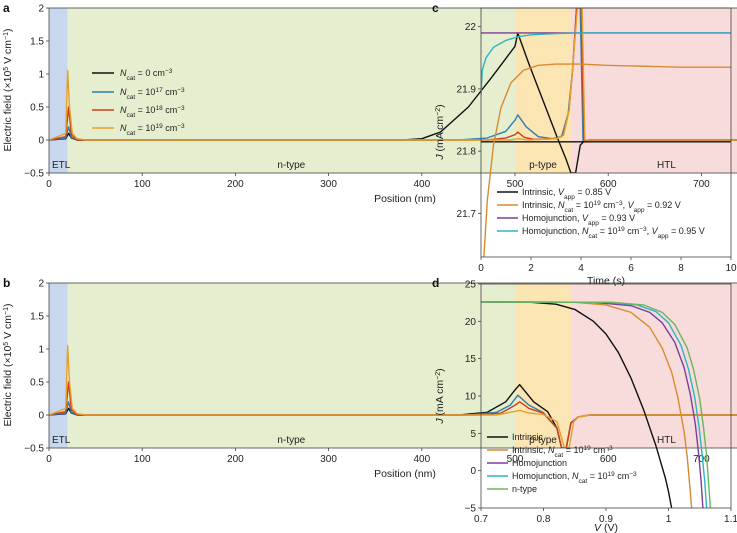 This screenshot has width=737, height=533. Describe the element at coordinates (8, 89) in the screenshot. I see `y-axis-label-a: Electric field (×105 V cm−1)` at that location.